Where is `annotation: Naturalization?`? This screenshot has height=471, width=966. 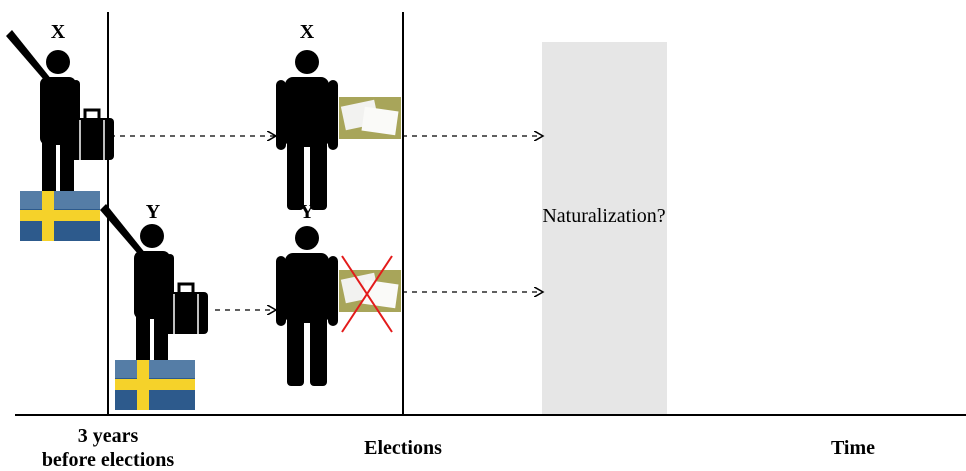 annotation: Naturalization? is located at coordinates (603, 216).